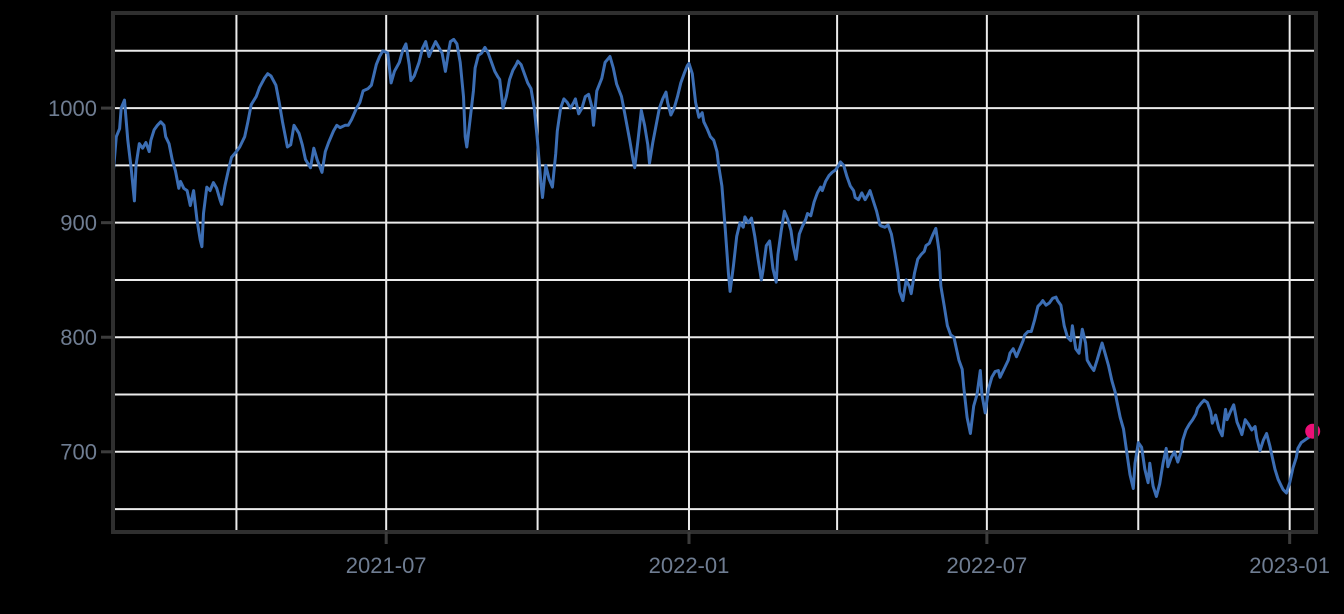 The height and width of the screenshot is (614, 1344). Describe the element at coordinates (78, 337) in the screenshot. I see `y-axis-tick-label: 800` at that location.